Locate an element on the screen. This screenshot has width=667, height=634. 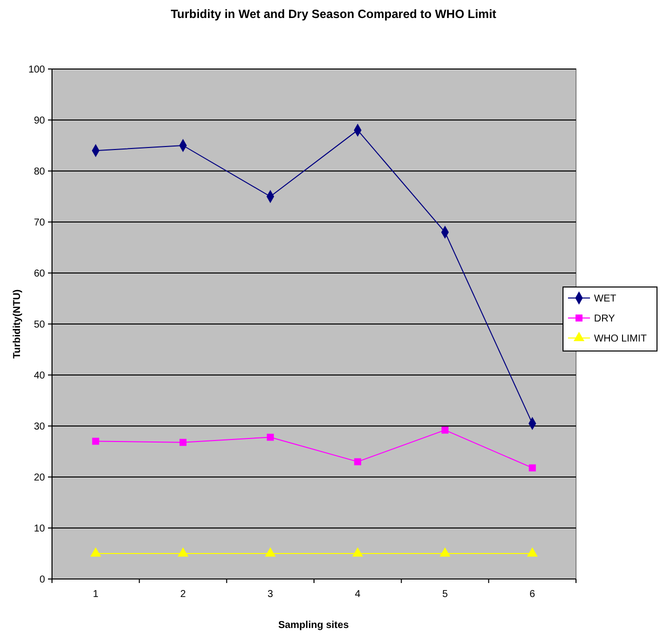
x-tick-label: 1 is located at coordinates (95, 594).